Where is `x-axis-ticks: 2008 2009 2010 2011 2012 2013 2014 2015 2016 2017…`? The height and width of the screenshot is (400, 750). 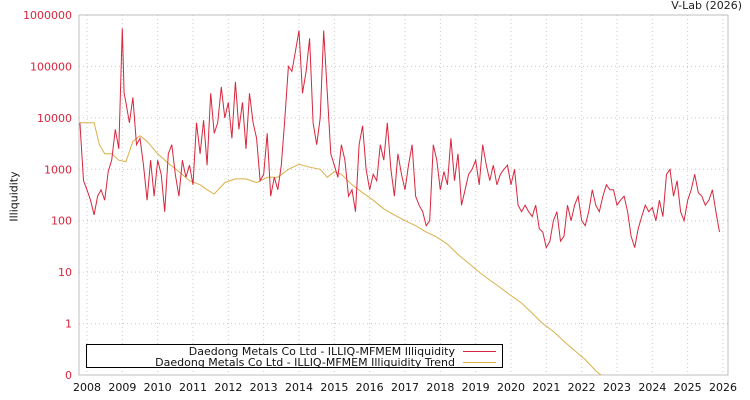 x-axis-ticks: 2008 2009 2010 2011 2012 2013 2014 2015 2016 2017… is located at coordinates (405, 387).